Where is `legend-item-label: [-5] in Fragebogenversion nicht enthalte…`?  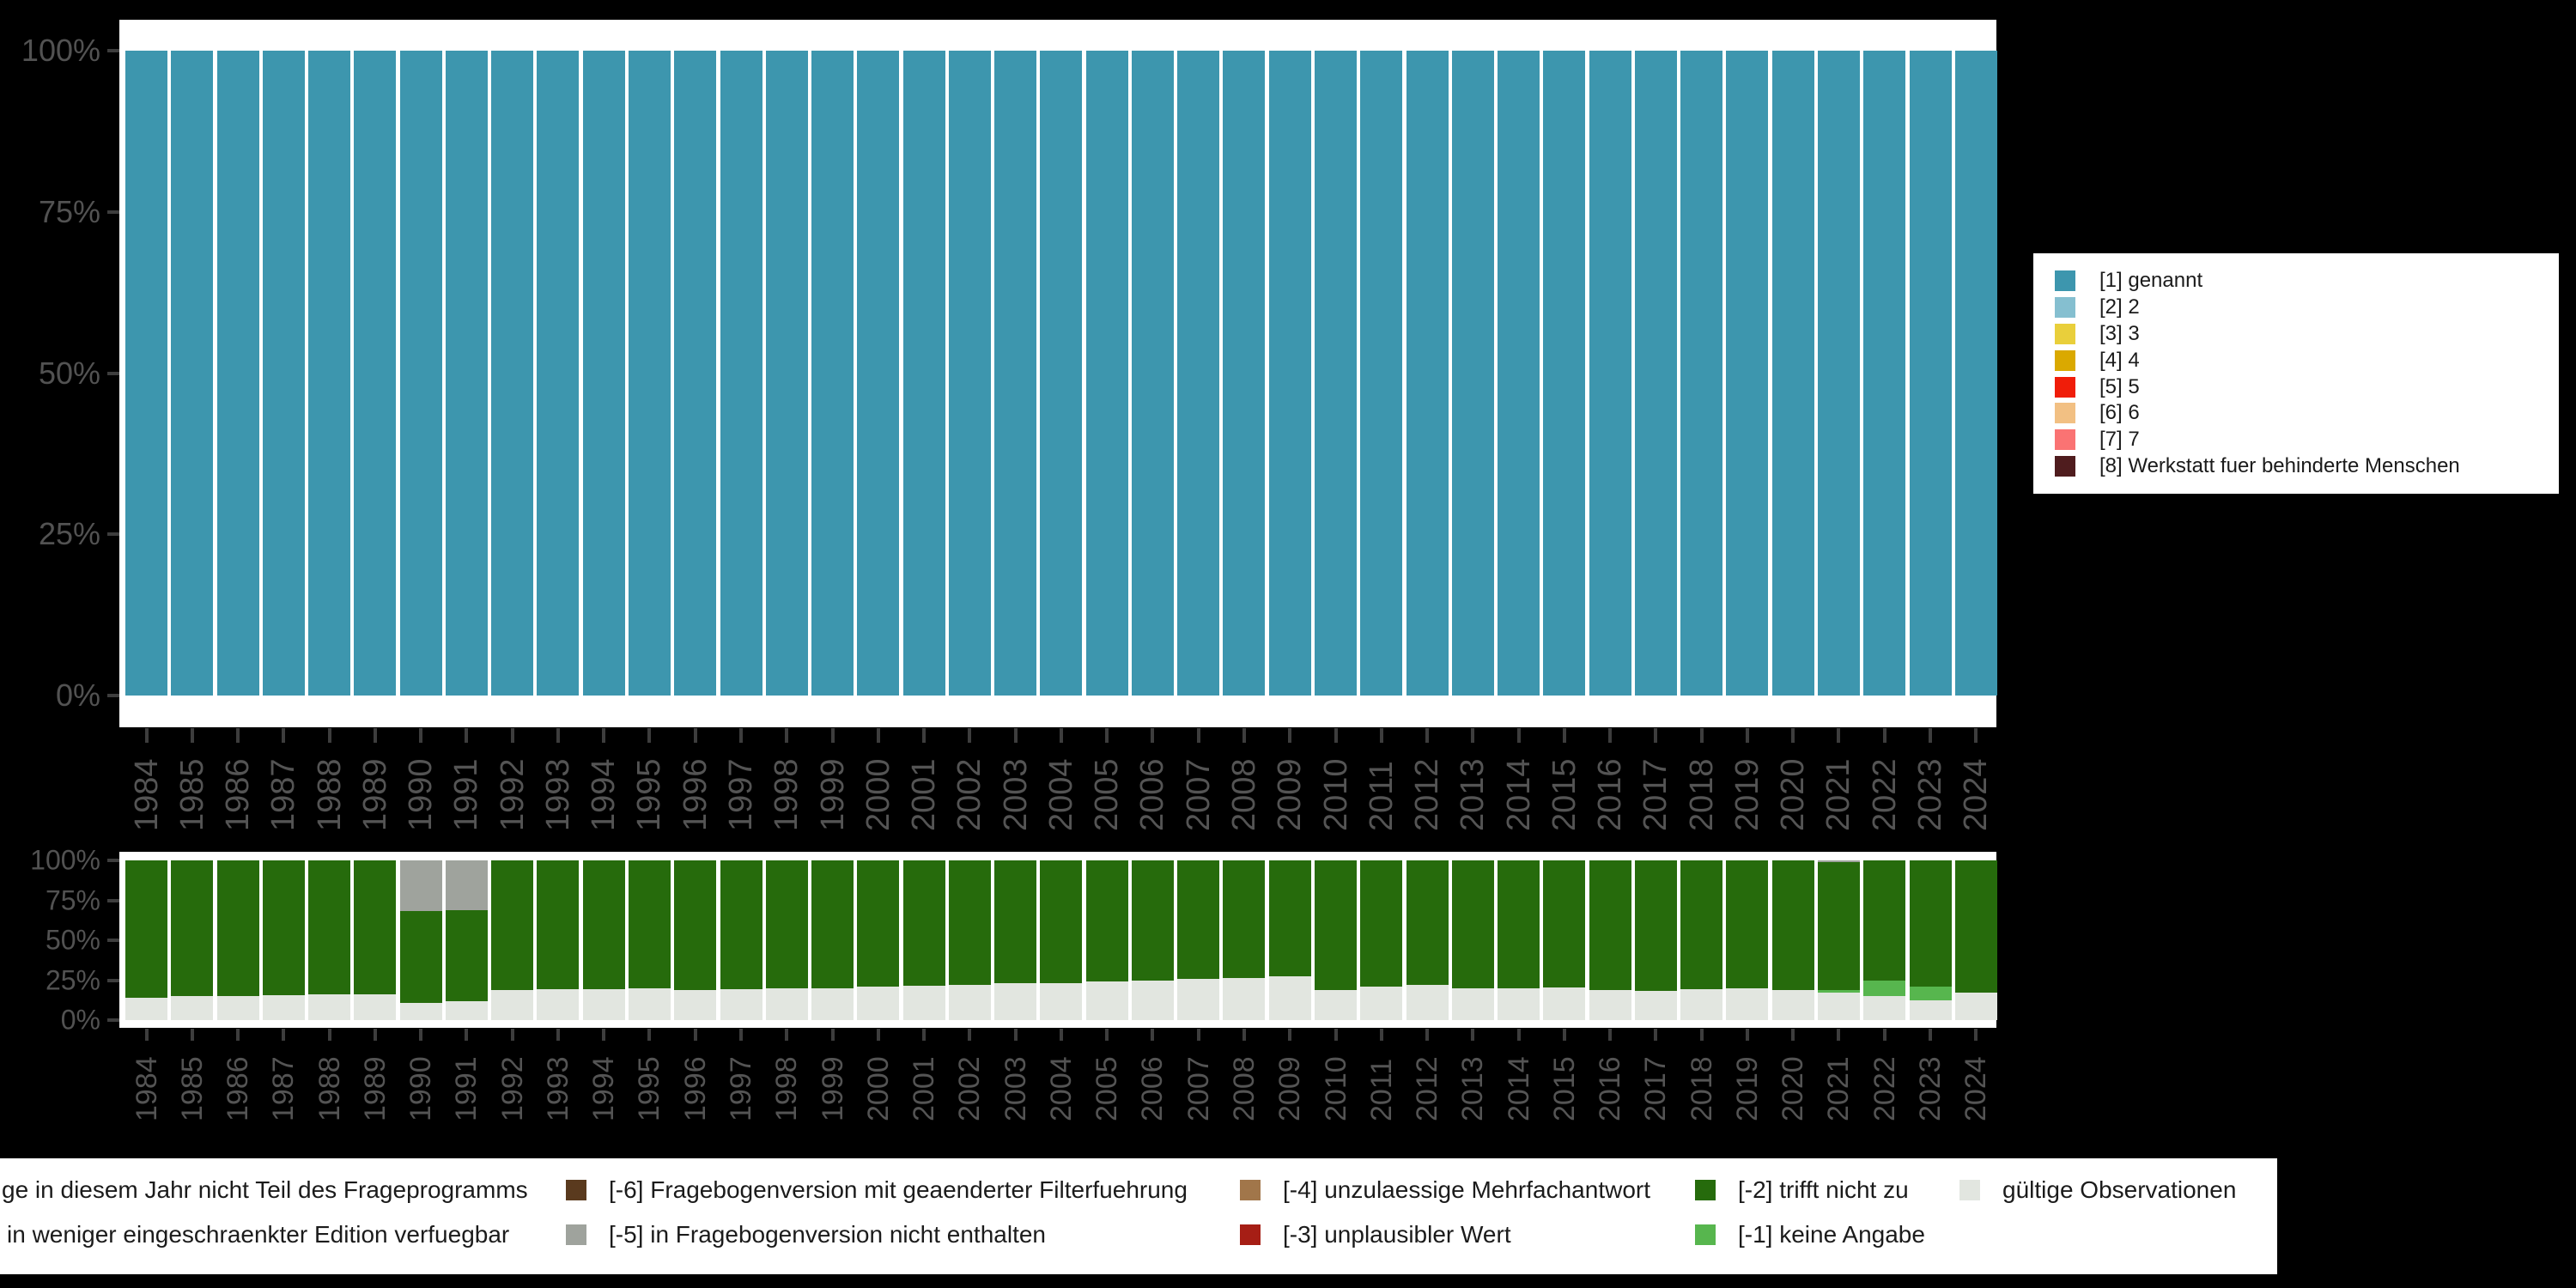
legend-item-label: [-5] in Fragebogenversion nicht enthalte… is located at coordinates (828, 1235).